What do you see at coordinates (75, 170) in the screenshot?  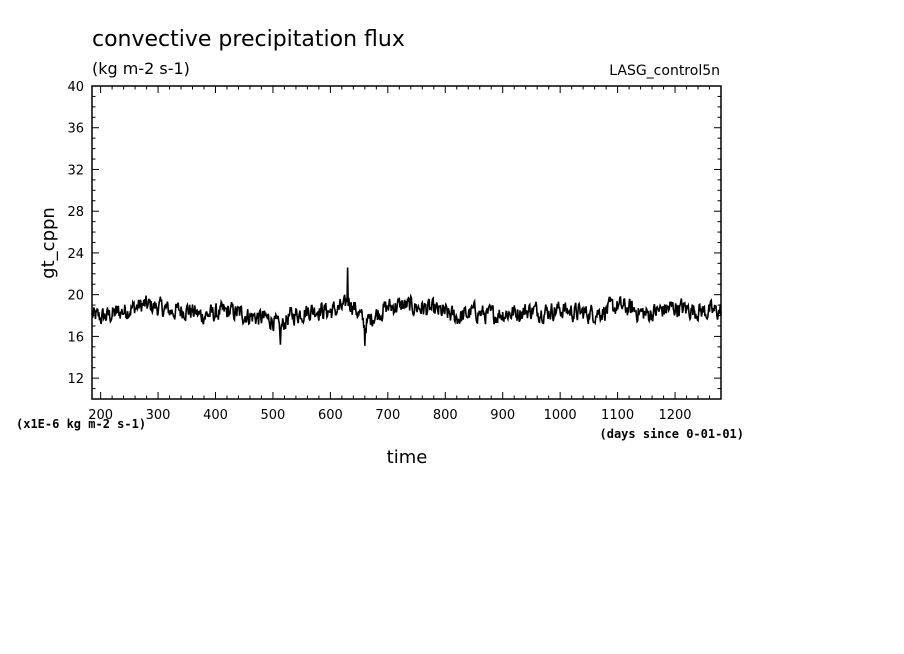 I see `y-tick-label: 32` at bounding box center [75, 170].